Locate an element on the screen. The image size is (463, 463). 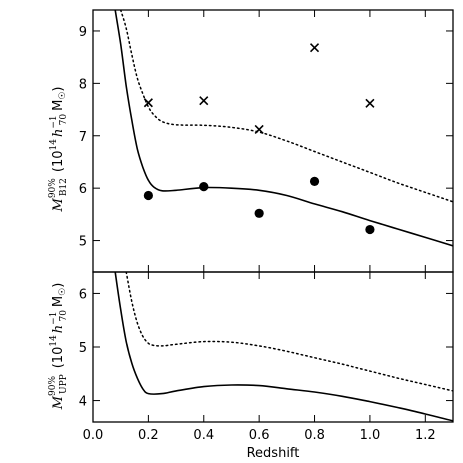
x-tick-label: 0.4 is located at coordinates (203, 435).